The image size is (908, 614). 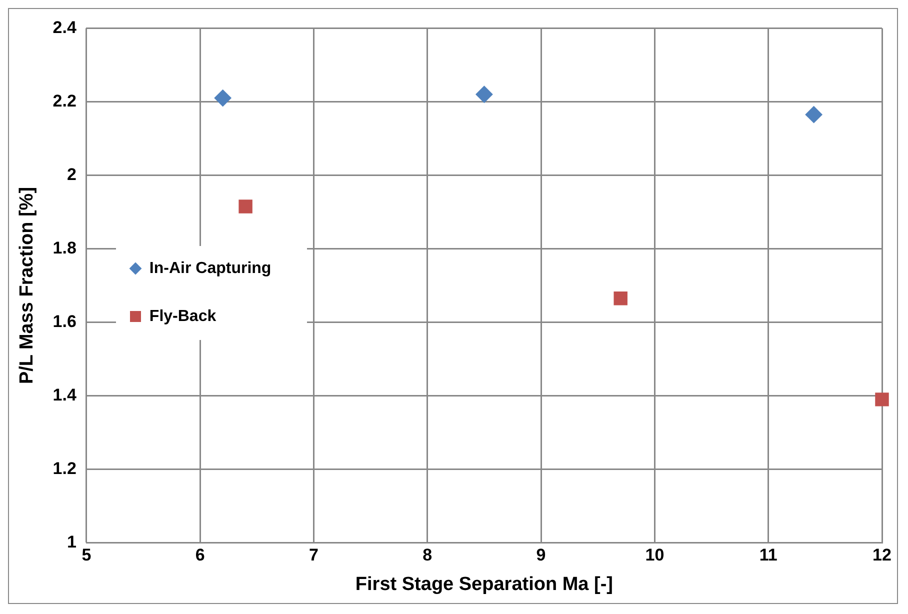 What do you see at coordinates (200, 555) in the screenshot?
I see `x-tick-label: 6` at bounding box center [200, 555].